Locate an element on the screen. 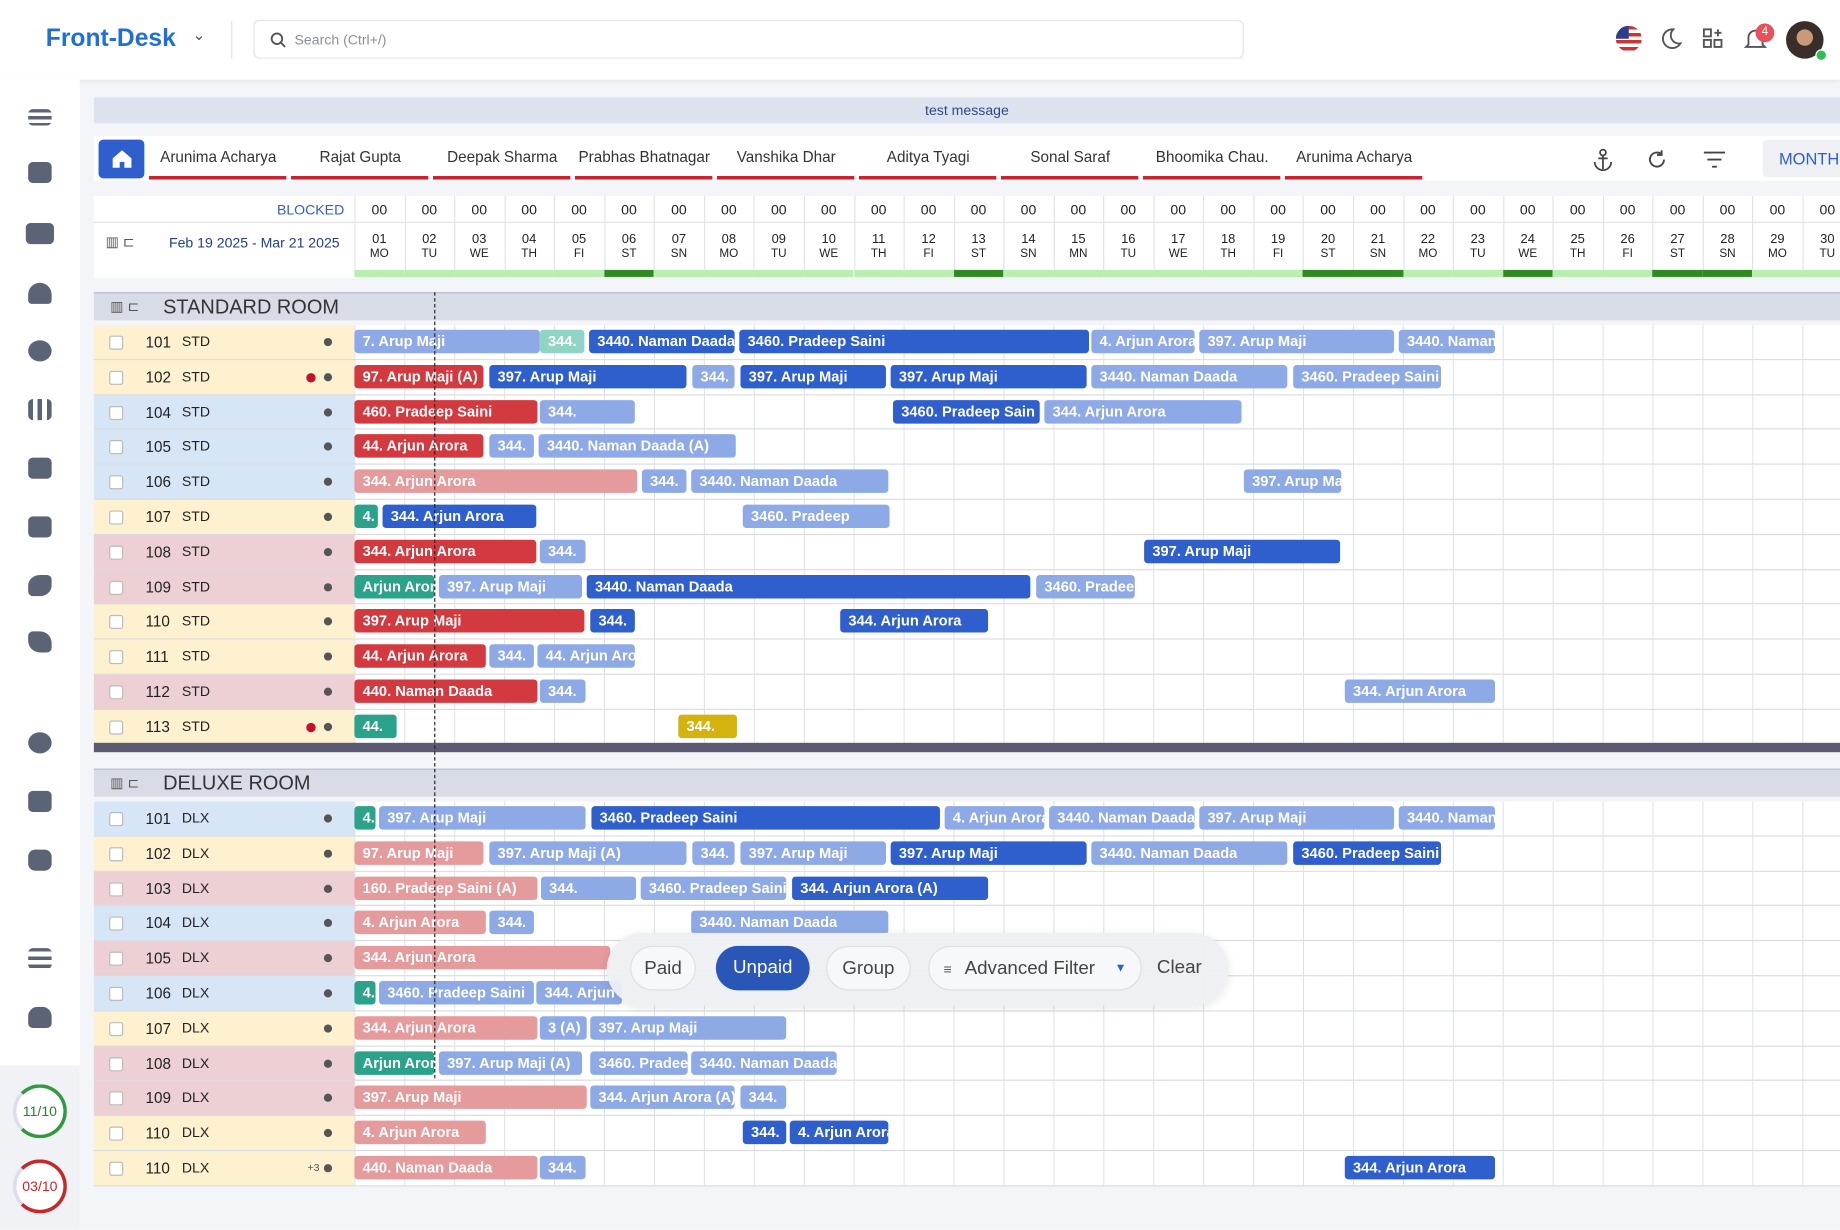 This screenshot has height=1230, width=1840. filter-button: Group is located at coordinates (868, 968).